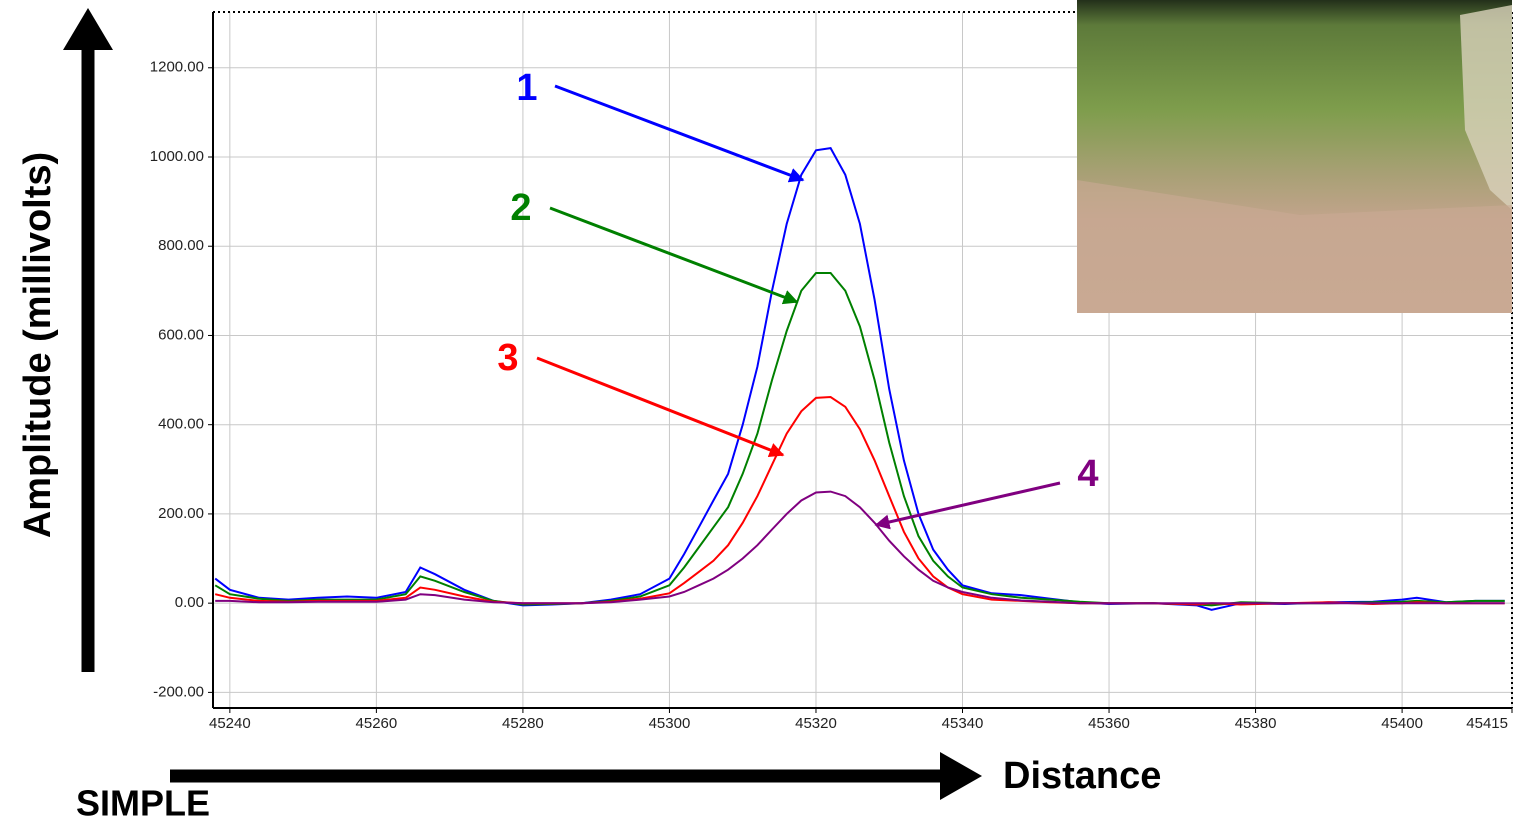 The image size is (1515, 825). Describe the element at coordinates (1082, 776) in the screenshot. I see `x-axis-label: Distance` at that location.